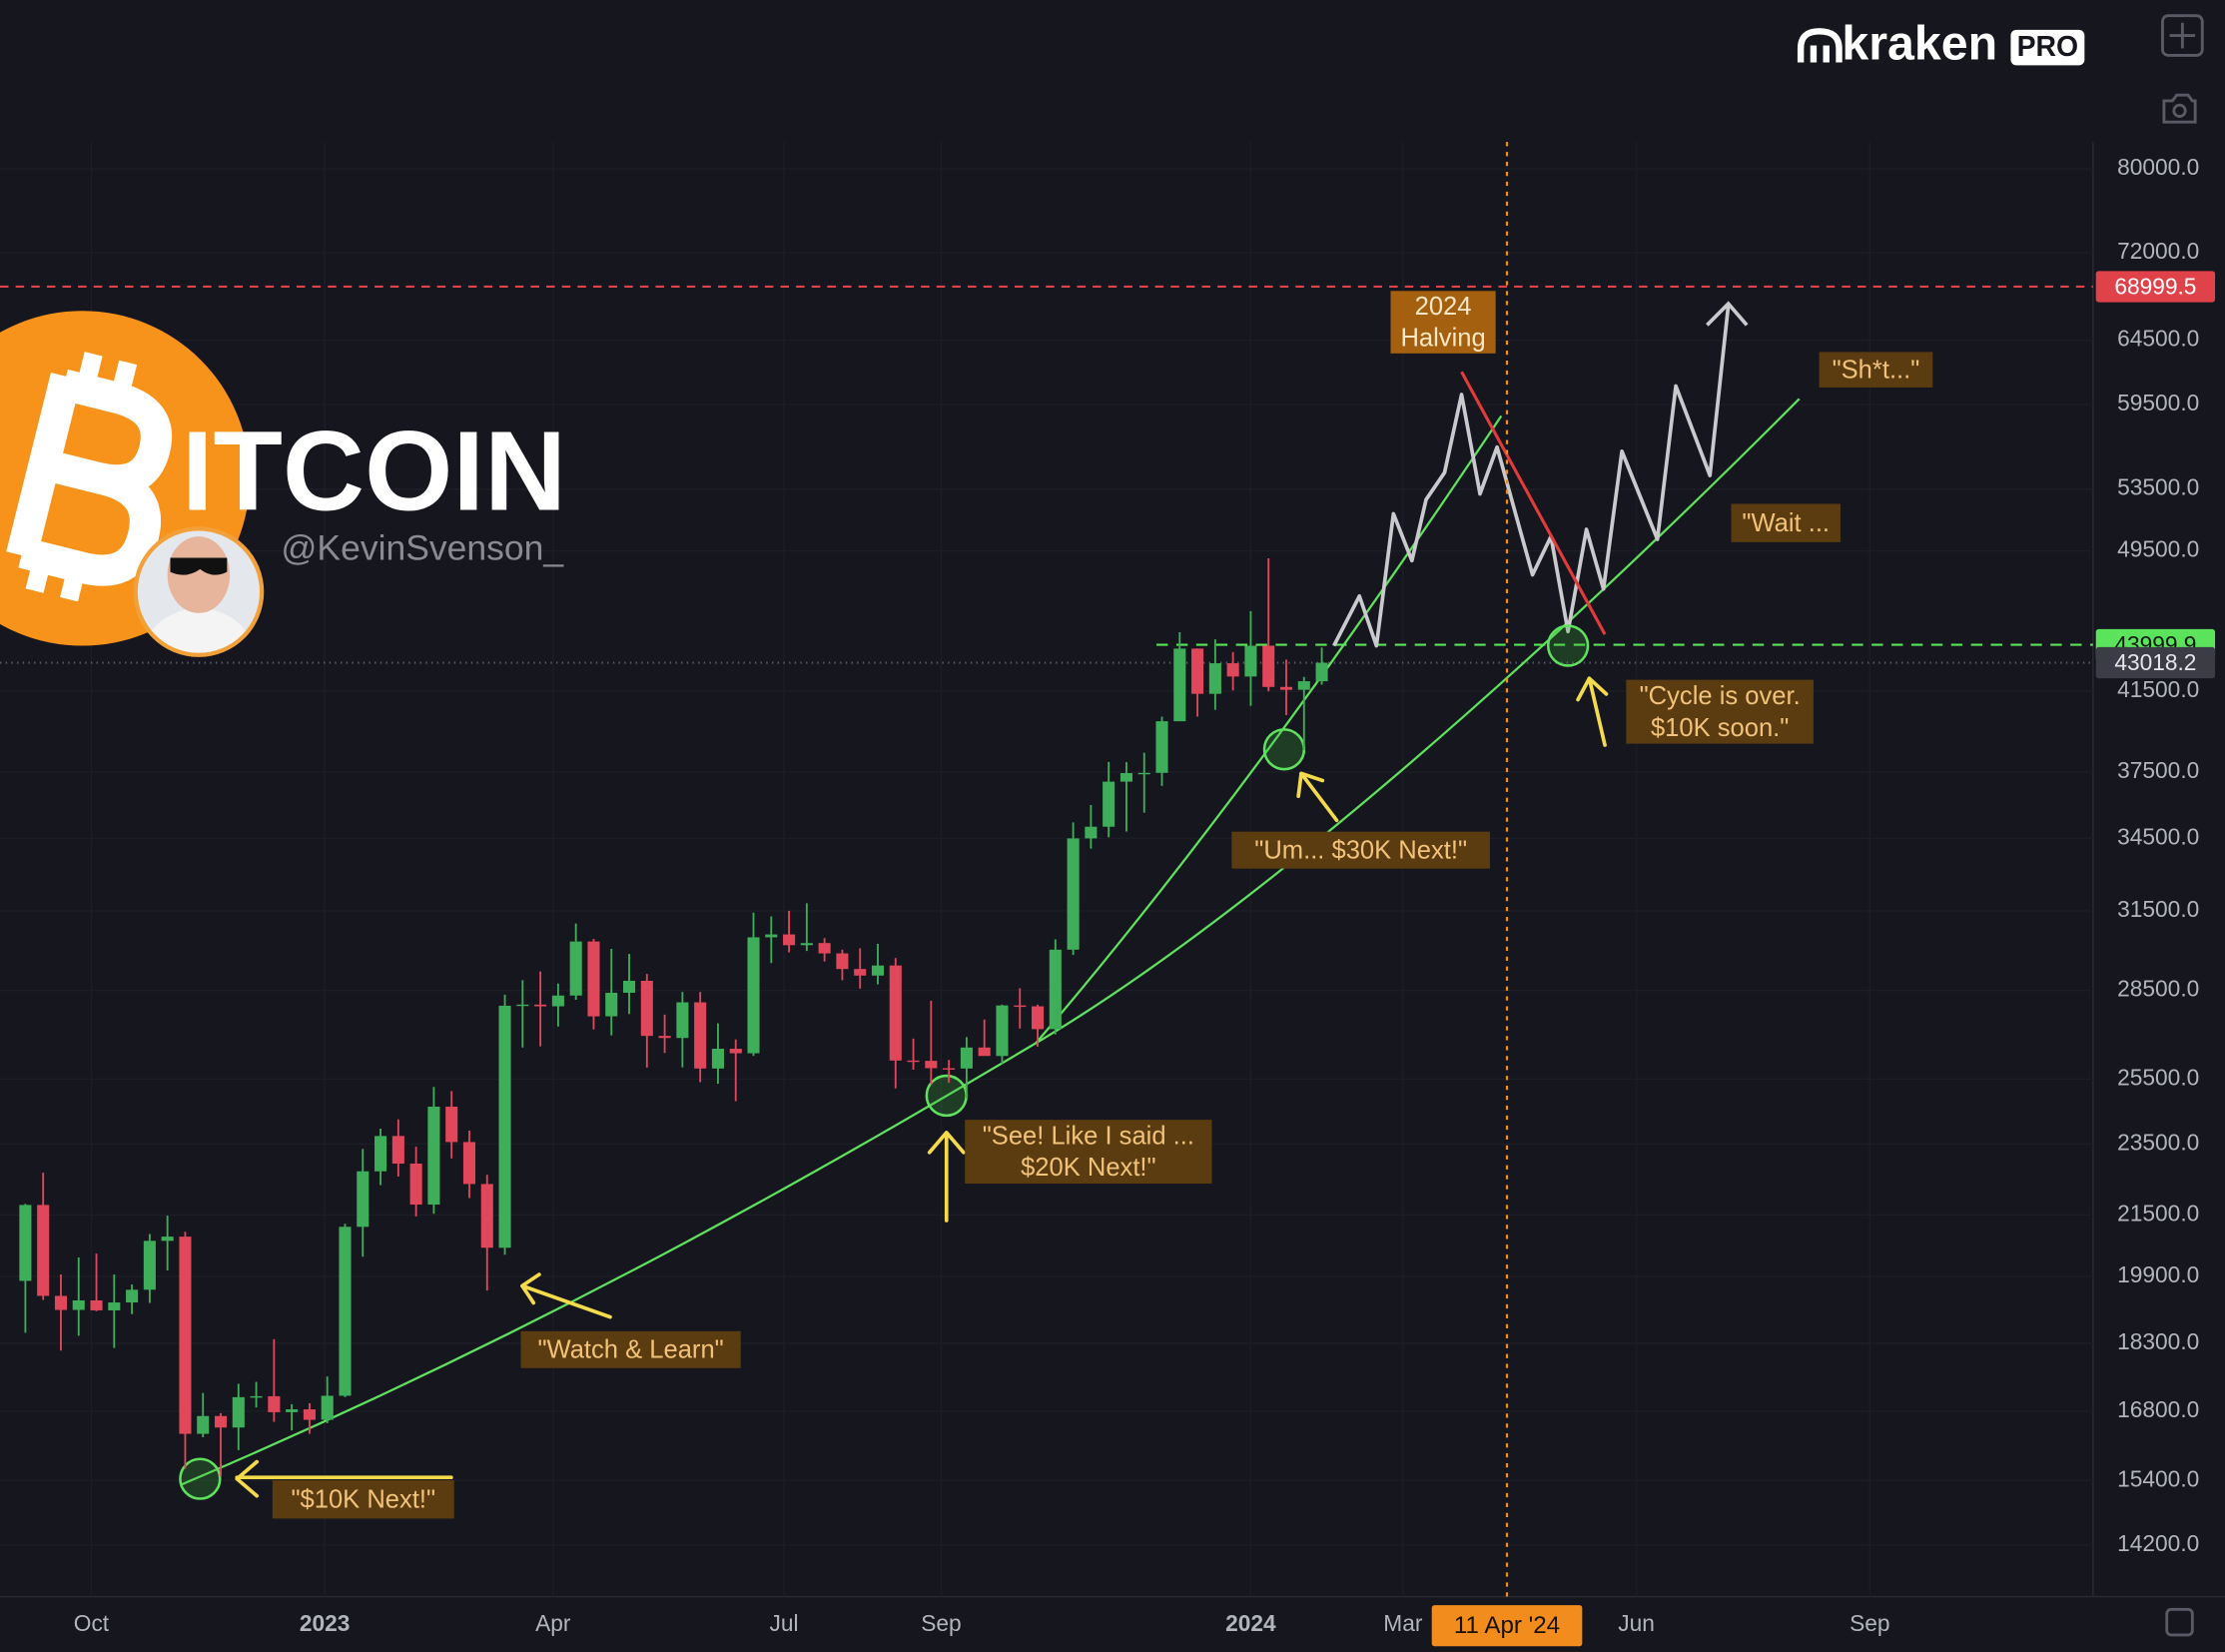 The image size is (2225, 1652). I want to click on avatar-photo, so click(199, 591).